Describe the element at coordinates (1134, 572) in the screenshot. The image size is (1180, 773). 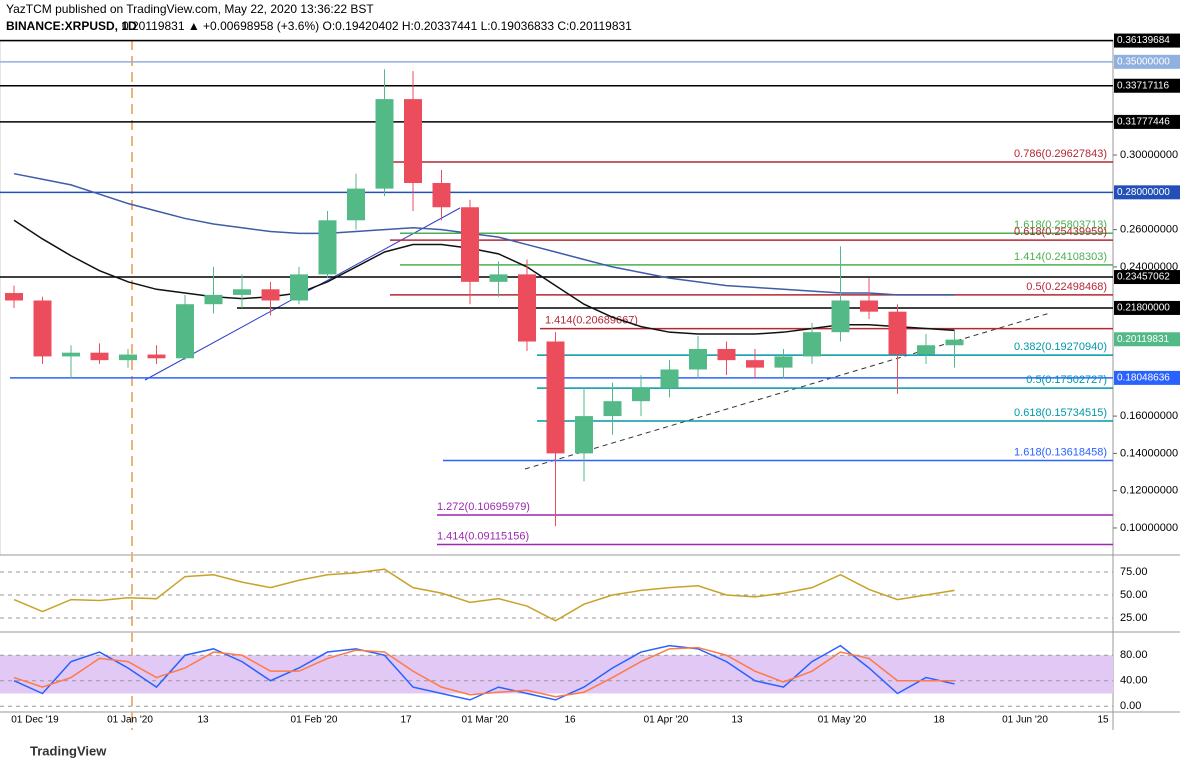
I see `y-tick-label: 75.00` at that location.